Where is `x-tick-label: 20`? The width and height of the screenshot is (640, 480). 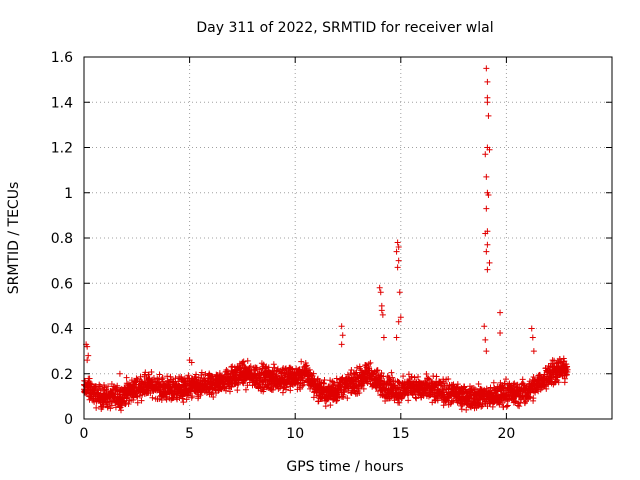 x-tick-label: 20 is located at coordinates (506, 434).